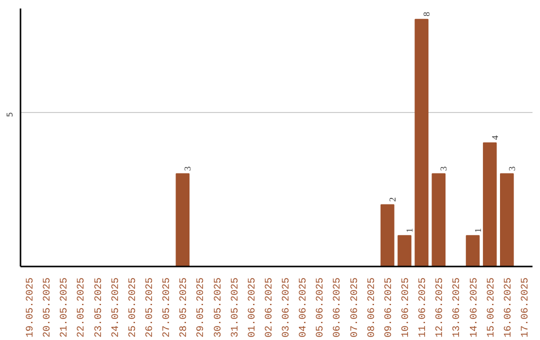 The width and height of the screenshot is (540, 340). Describe the element at coordinates (474, 307) in the screenshot. I see `x-tick-label: 14.06.2025` at that location.